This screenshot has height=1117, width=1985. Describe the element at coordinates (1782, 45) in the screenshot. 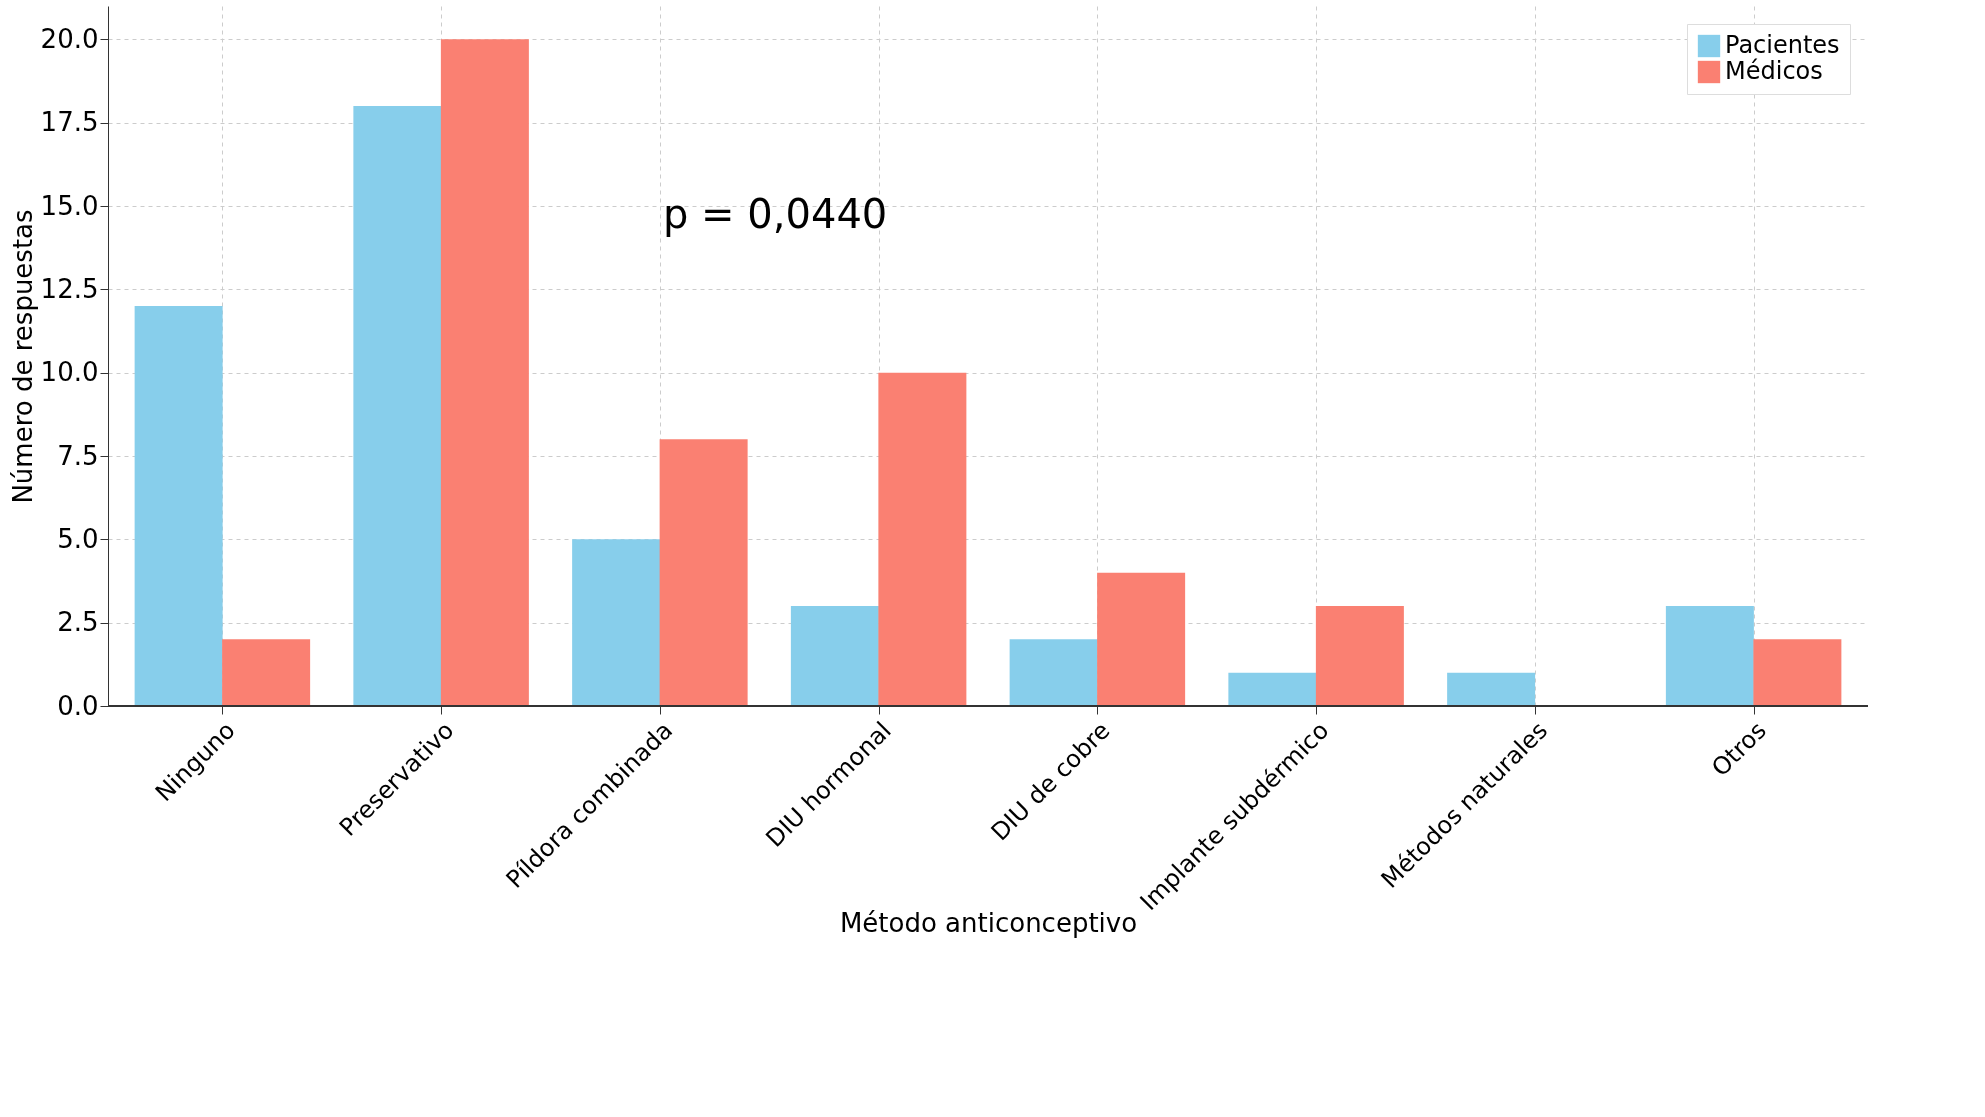

I see `legend-label: Pacientes` at that location.